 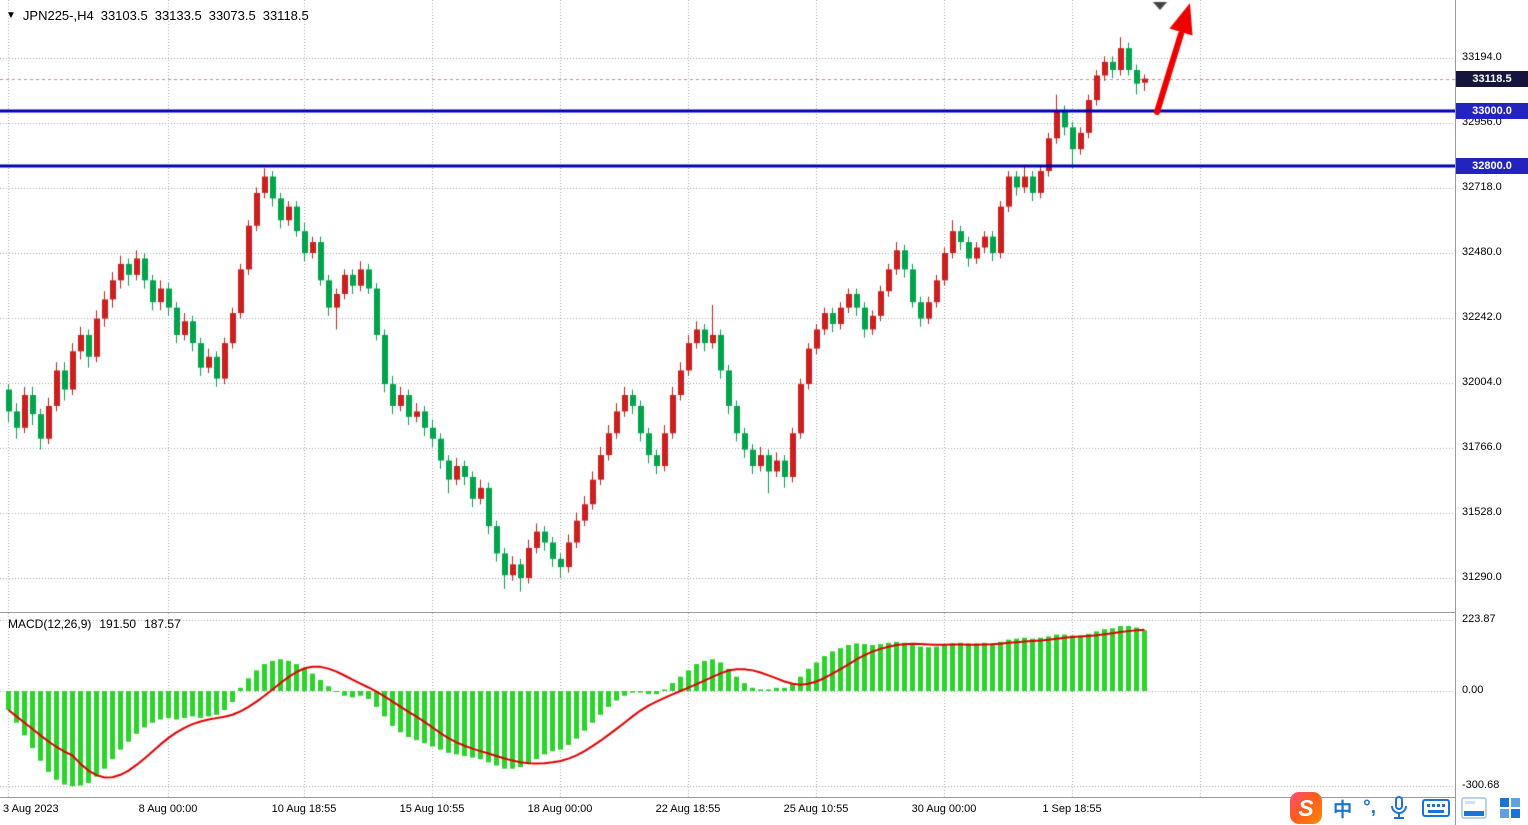 What do you see at coordinates (1481, 785) in the screenshot?
I see `macd-tick-label: -300.68` at bounding box center [1481, 785].